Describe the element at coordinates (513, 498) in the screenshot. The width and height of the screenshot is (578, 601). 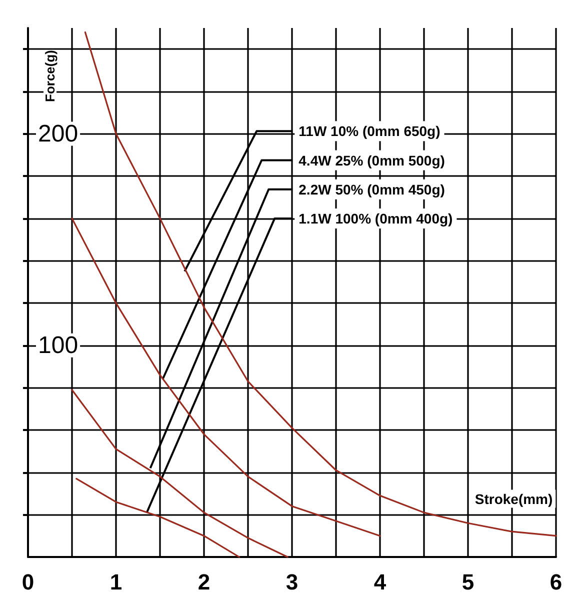
I see `x-axis-title: Stroke(mm)` at that location.